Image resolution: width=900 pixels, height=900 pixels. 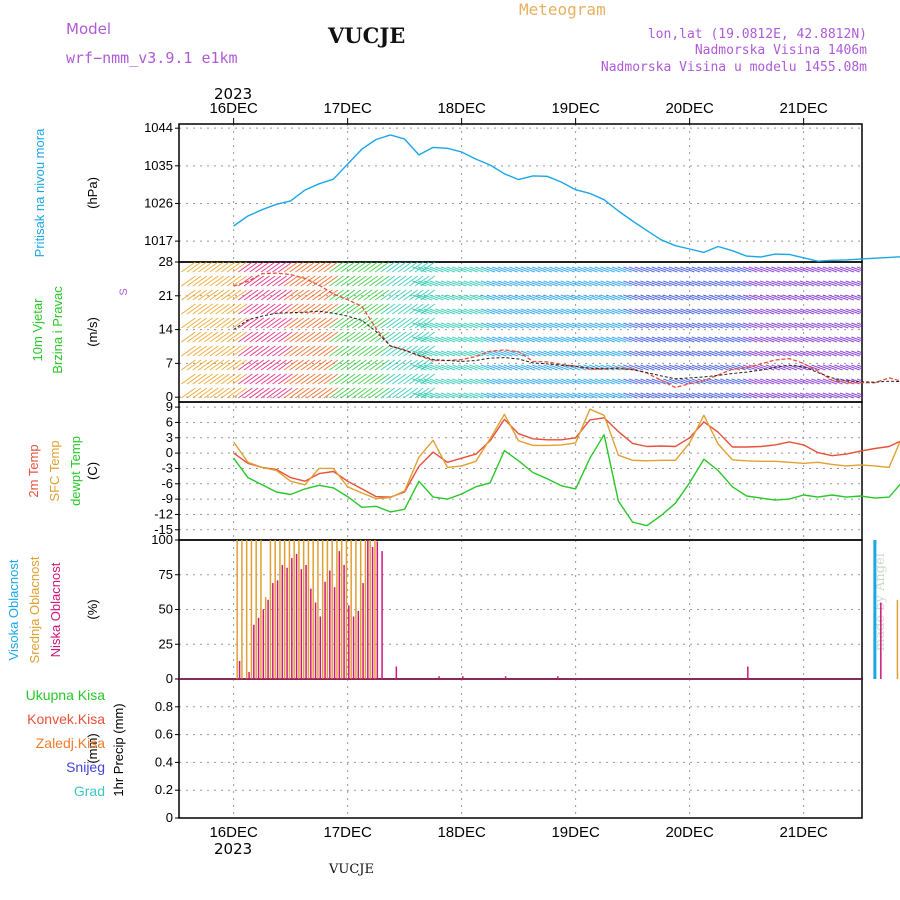 What do you see at coordinates (169, 817) in the screenshot?
I see `y-tick-label: 0` at bounding box center [169, 817].